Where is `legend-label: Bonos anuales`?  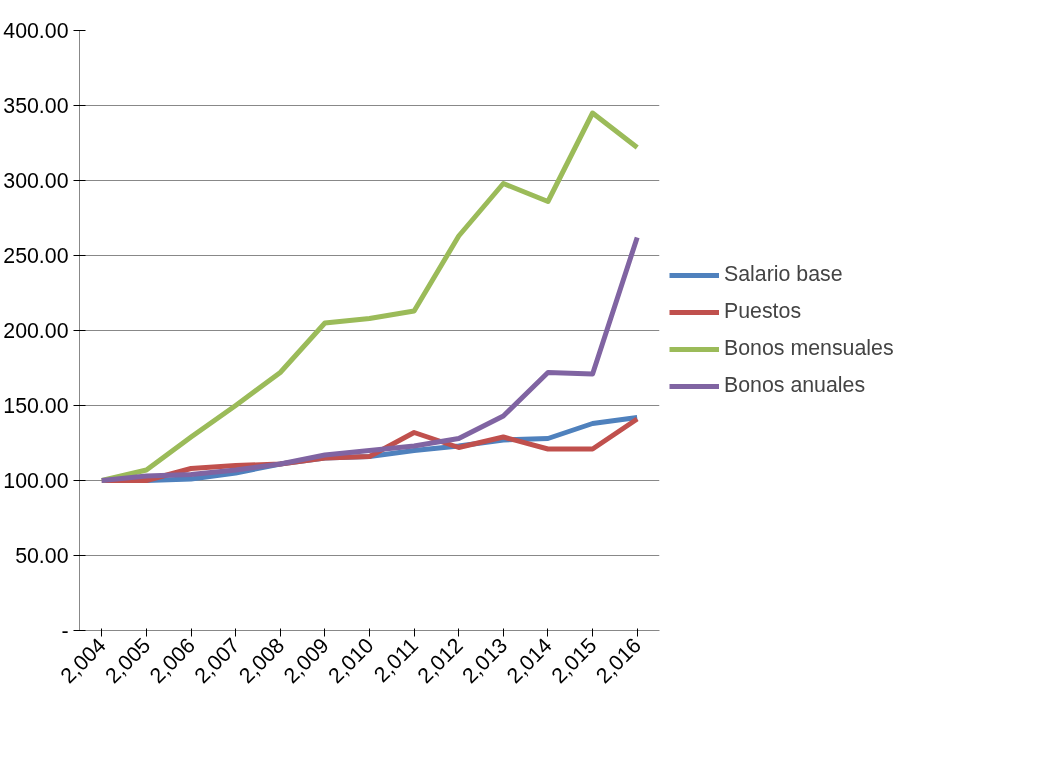 legend-label: Bonos anuales is located at coordinates (795, 385).